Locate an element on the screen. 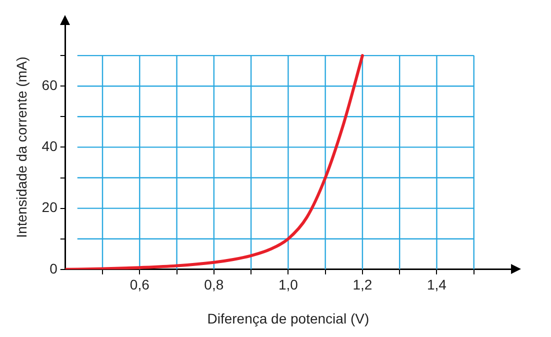 The width and height of the screenshot is (551, 337). y-tick-label: 60 is located at coordinates (50, 84).